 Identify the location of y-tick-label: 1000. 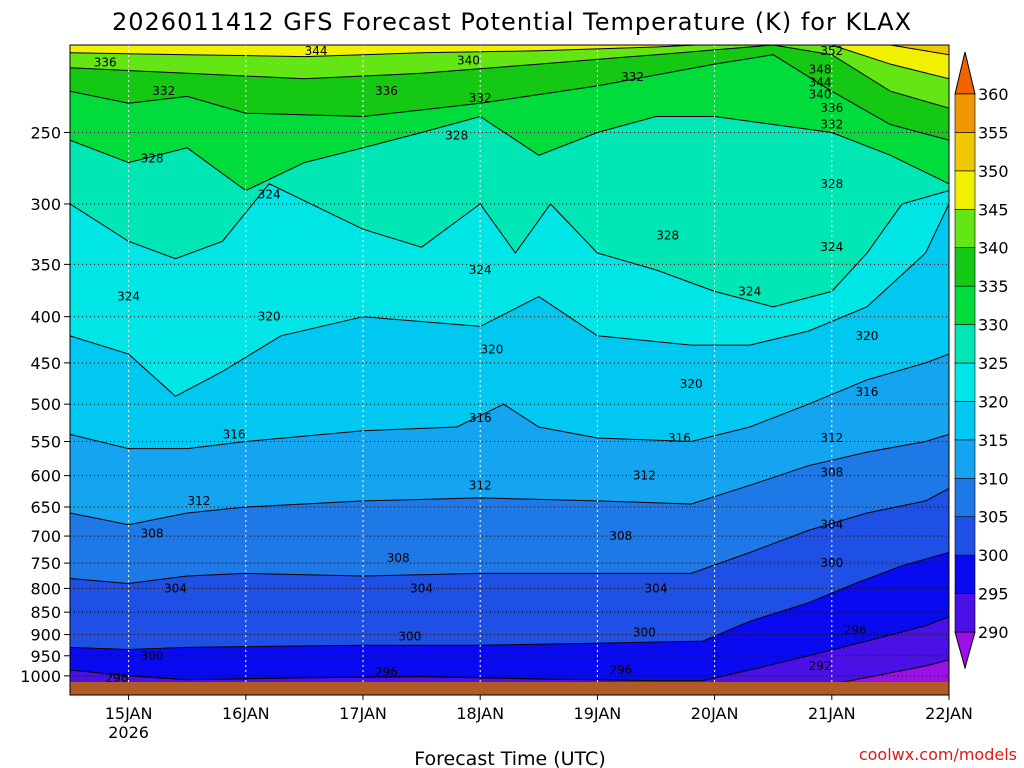
(40, 676).